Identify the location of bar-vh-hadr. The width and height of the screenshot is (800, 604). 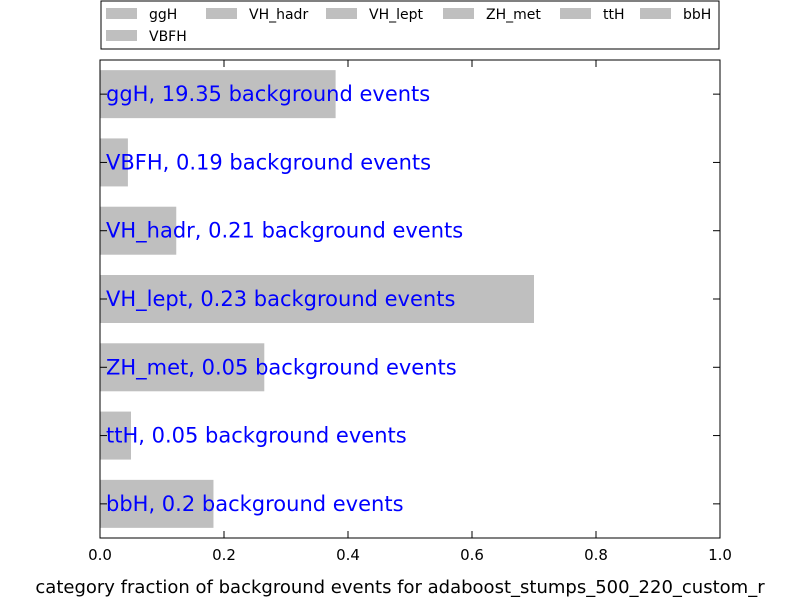
(138, 230).